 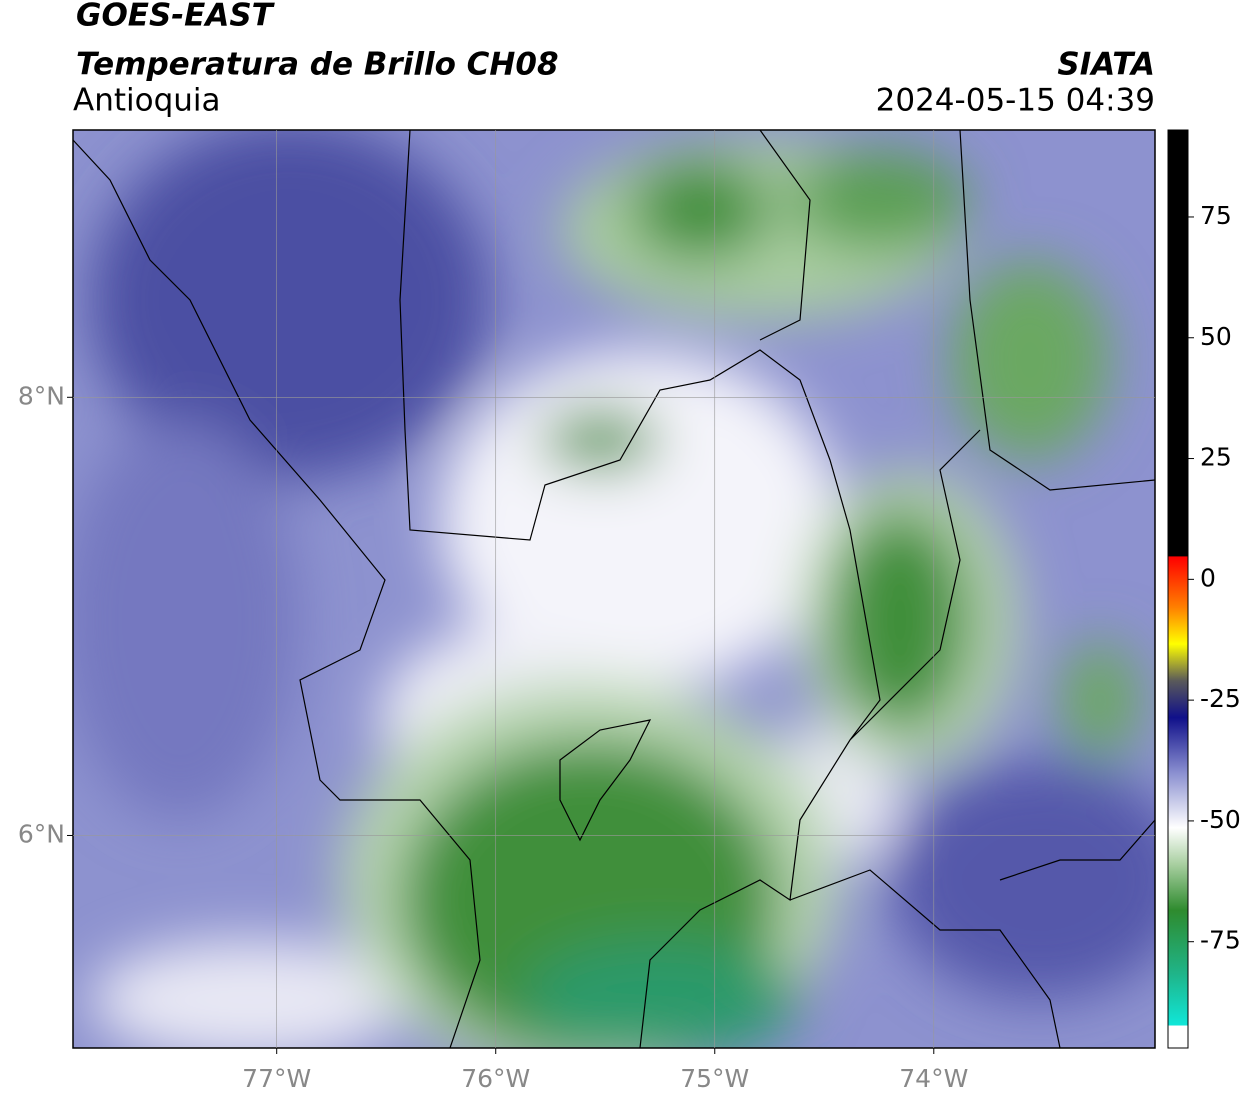 I want to click on colorbar-tick-label: -50, so click(x=1220, y=819).